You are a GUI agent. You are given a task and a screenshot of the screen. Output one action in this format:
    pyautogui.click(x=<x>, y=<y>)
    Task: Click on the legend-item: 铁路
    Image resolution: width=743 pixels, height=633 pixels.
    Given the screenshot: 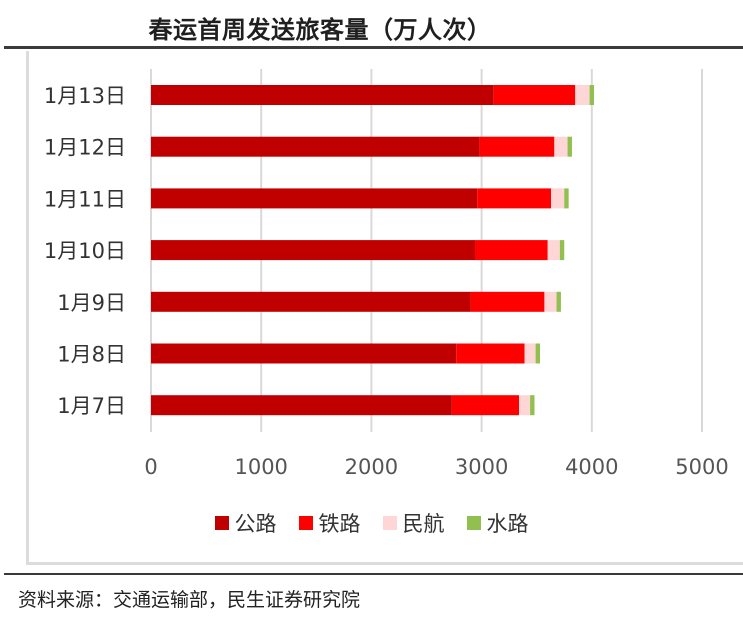 What is the action you would take?
    pyautogui.click(x=329, y=523)
    